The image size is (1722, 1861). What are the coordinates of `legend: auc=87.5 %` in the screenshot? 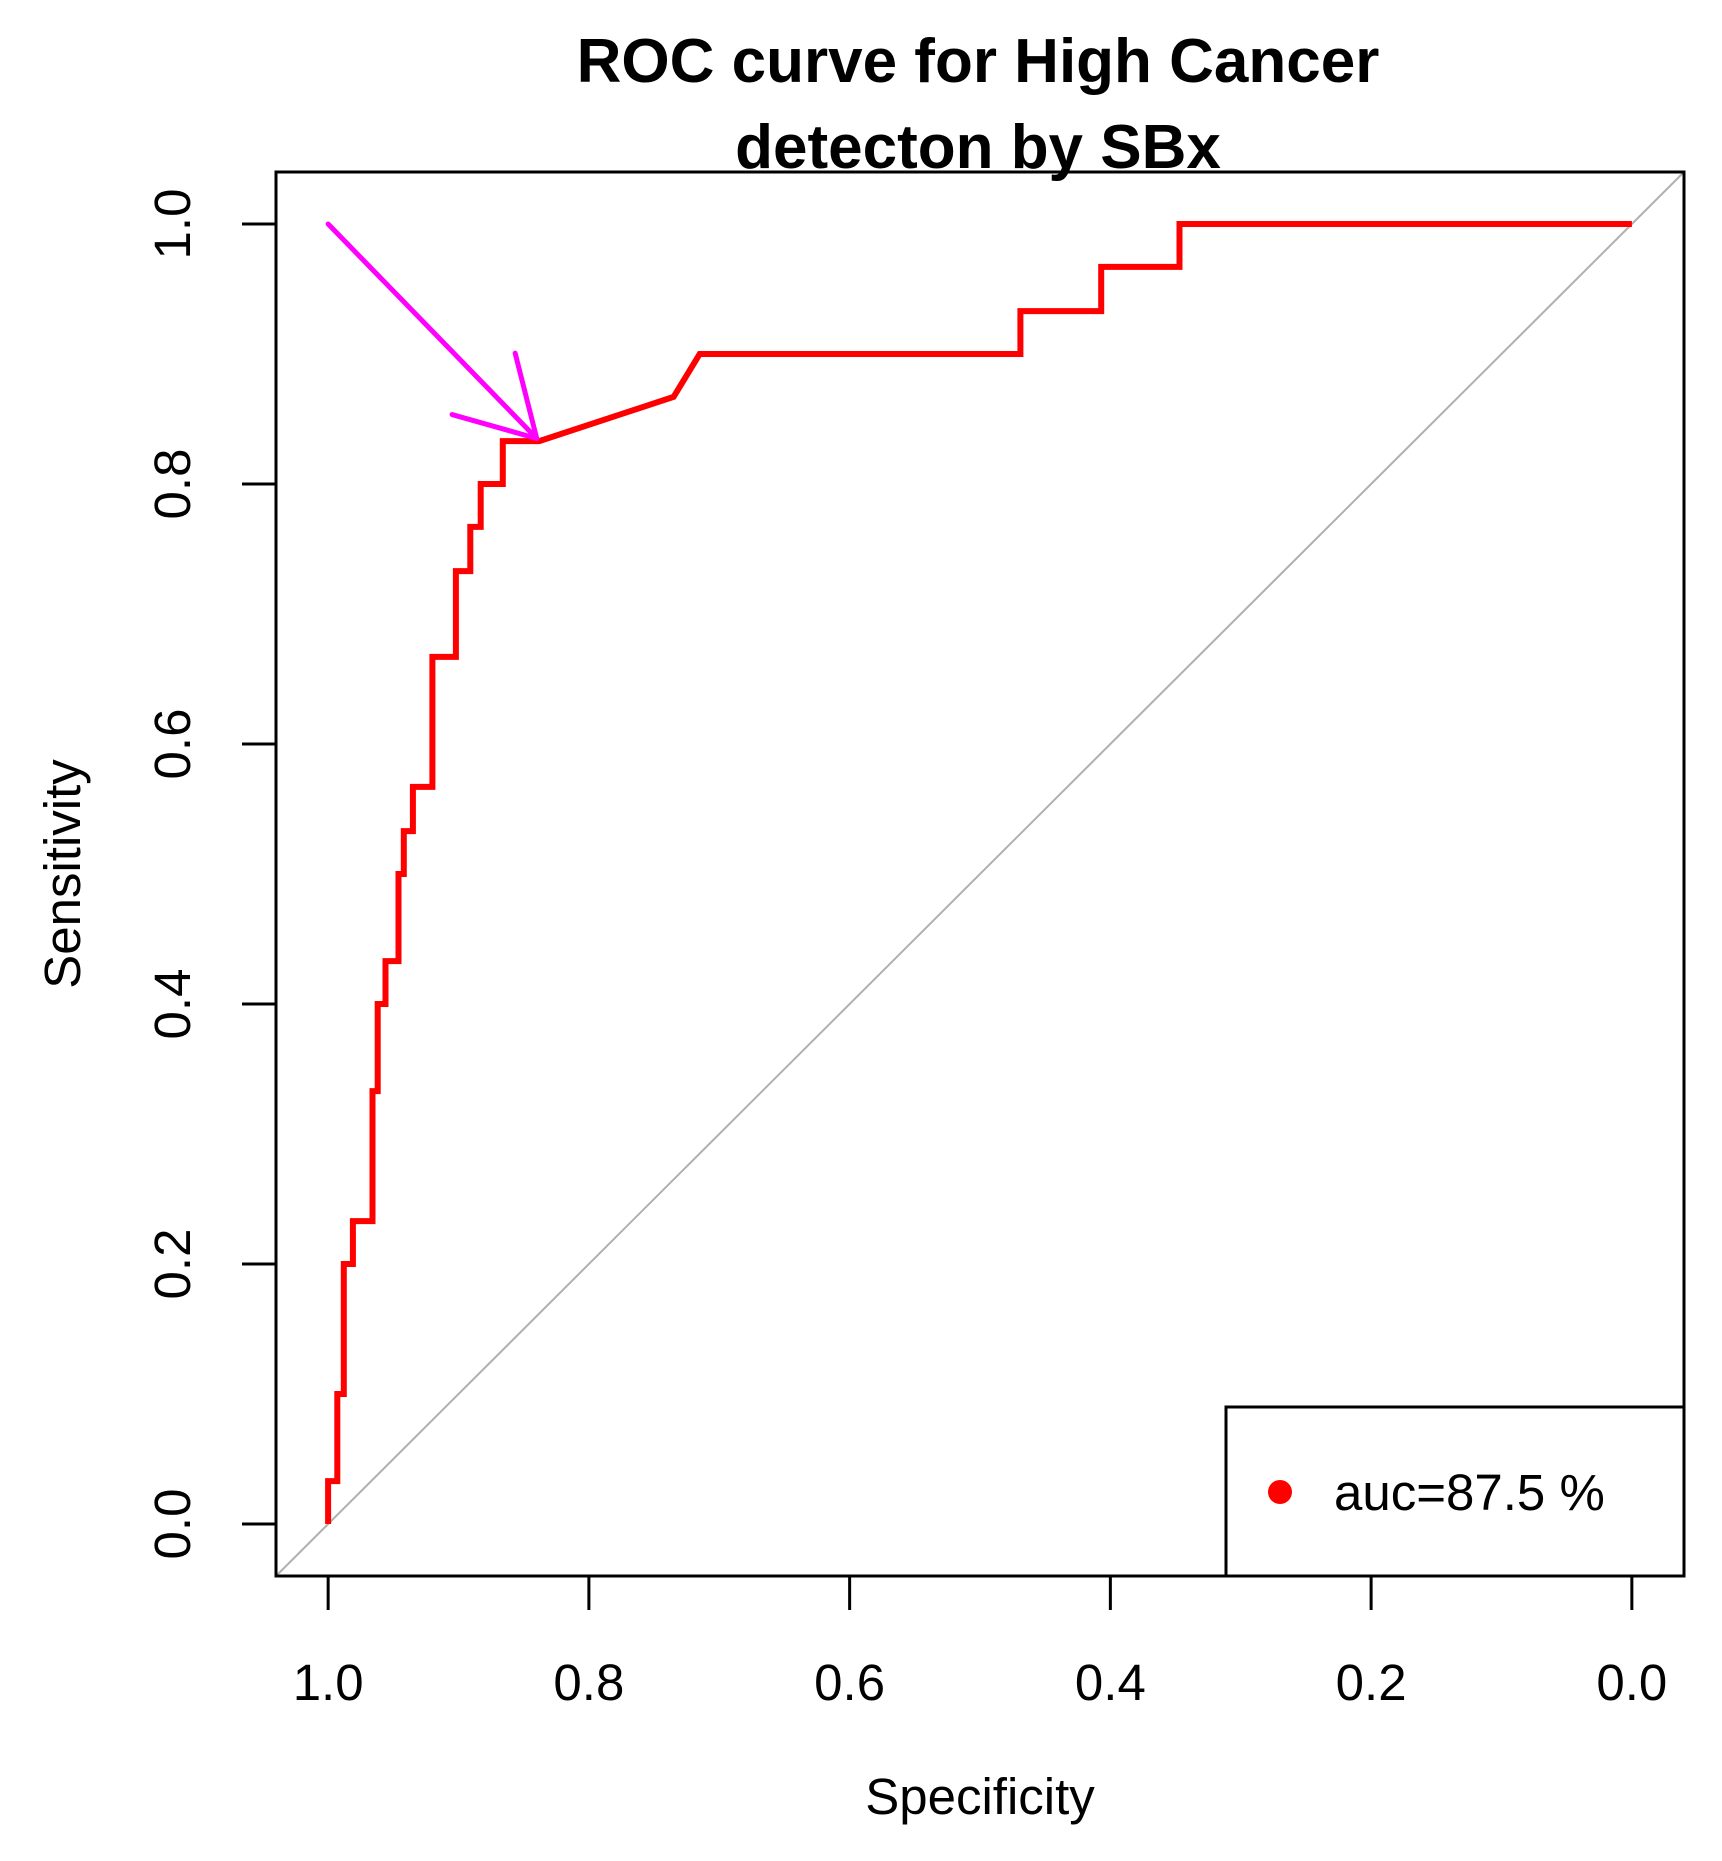 It's located at (1455, 1491).